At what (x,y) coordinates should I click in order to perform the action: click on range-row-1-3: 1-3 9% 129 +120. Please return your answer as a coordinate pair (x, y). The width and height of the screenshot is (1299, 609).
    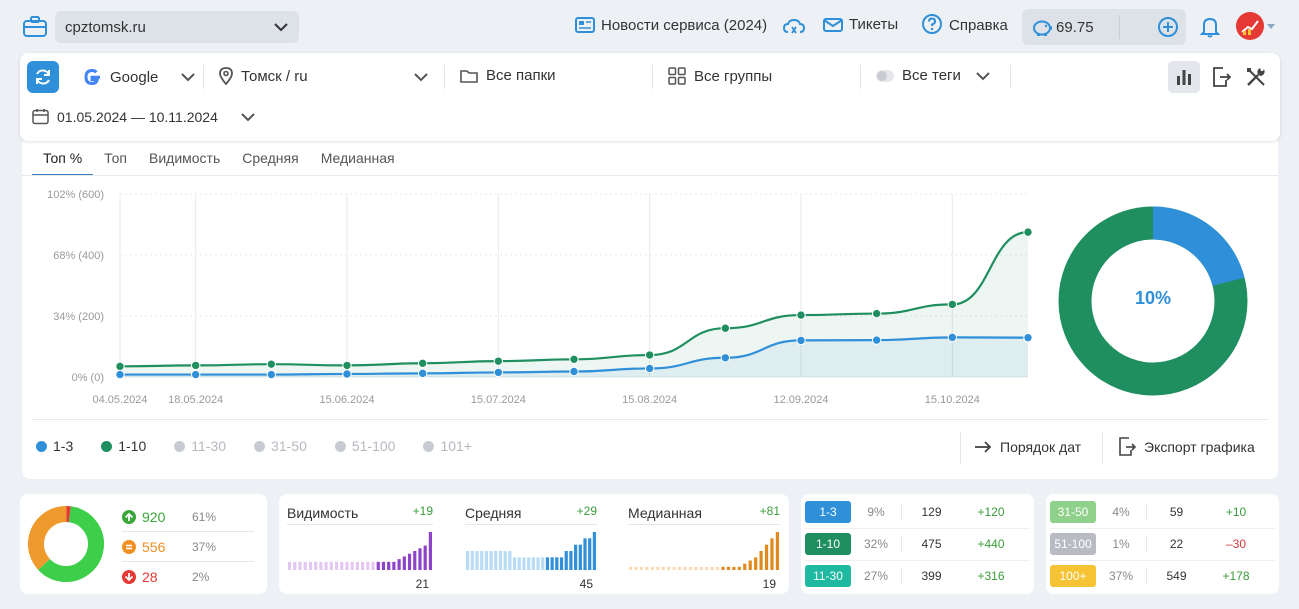
    Looking at the image, I should click on (917, 512).